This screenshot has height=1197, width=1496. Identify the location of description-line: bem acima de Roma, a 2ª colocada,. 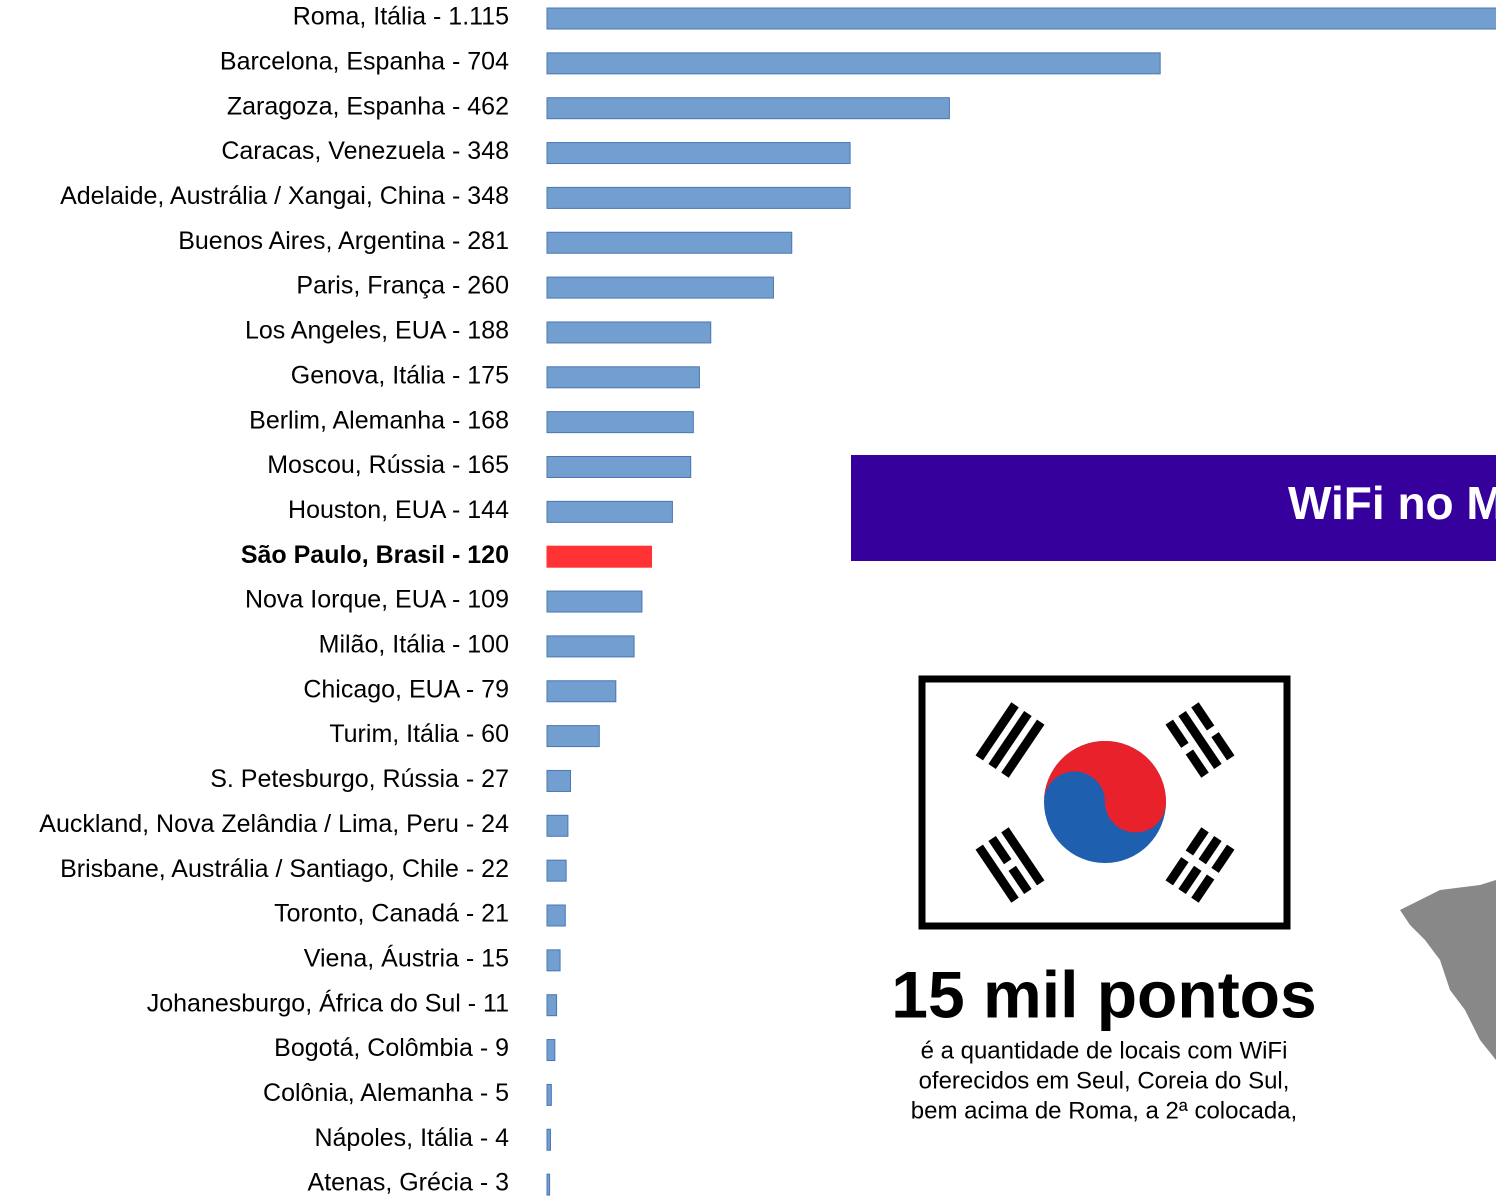
(1104, 1110).